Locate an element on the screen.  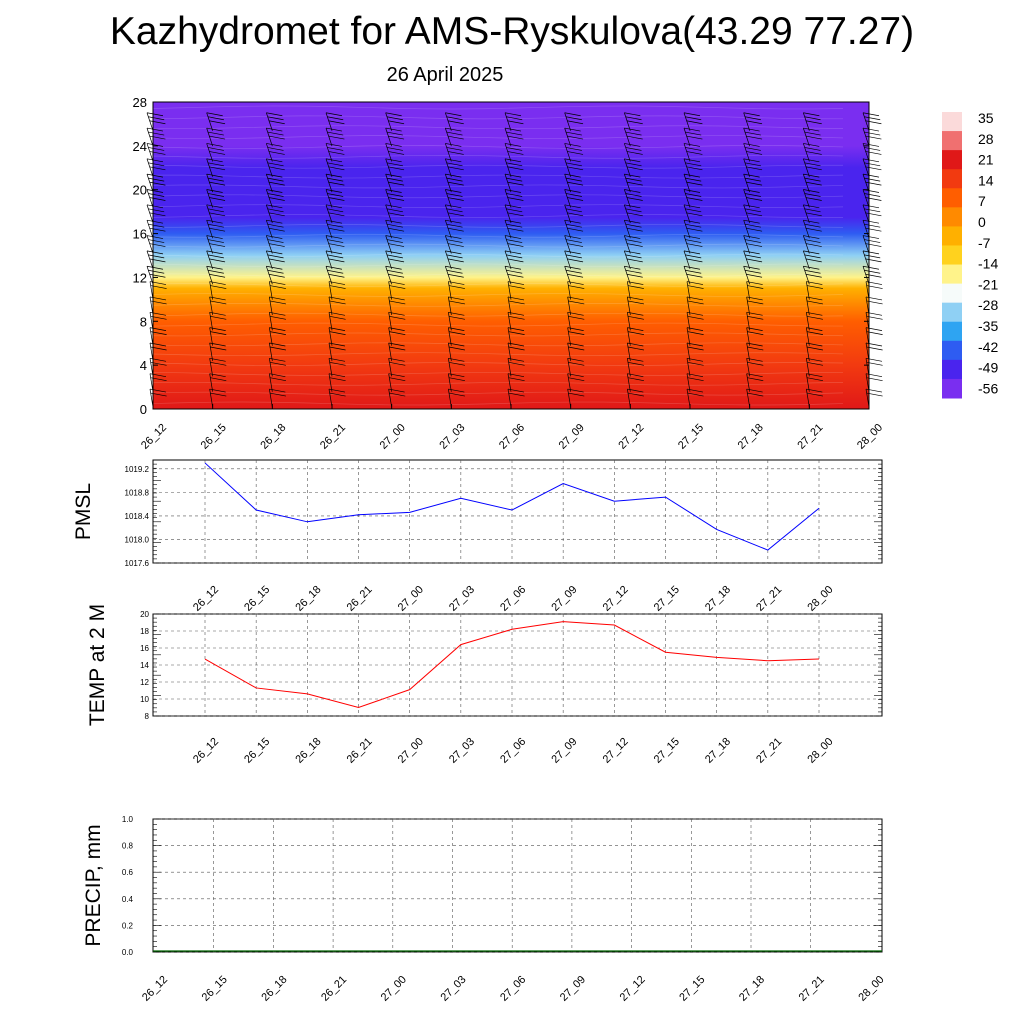
y-tick-label: 16 is located at coordinates (140, 234).